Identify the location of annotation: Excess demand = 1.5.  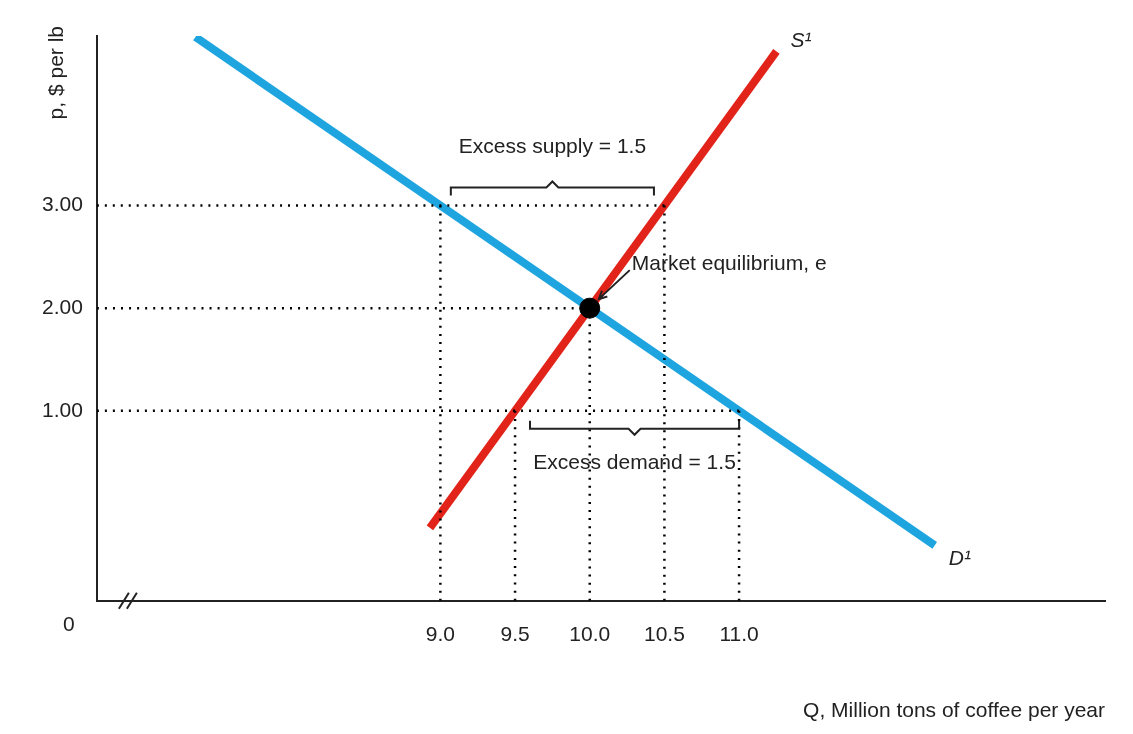
(634, 461).